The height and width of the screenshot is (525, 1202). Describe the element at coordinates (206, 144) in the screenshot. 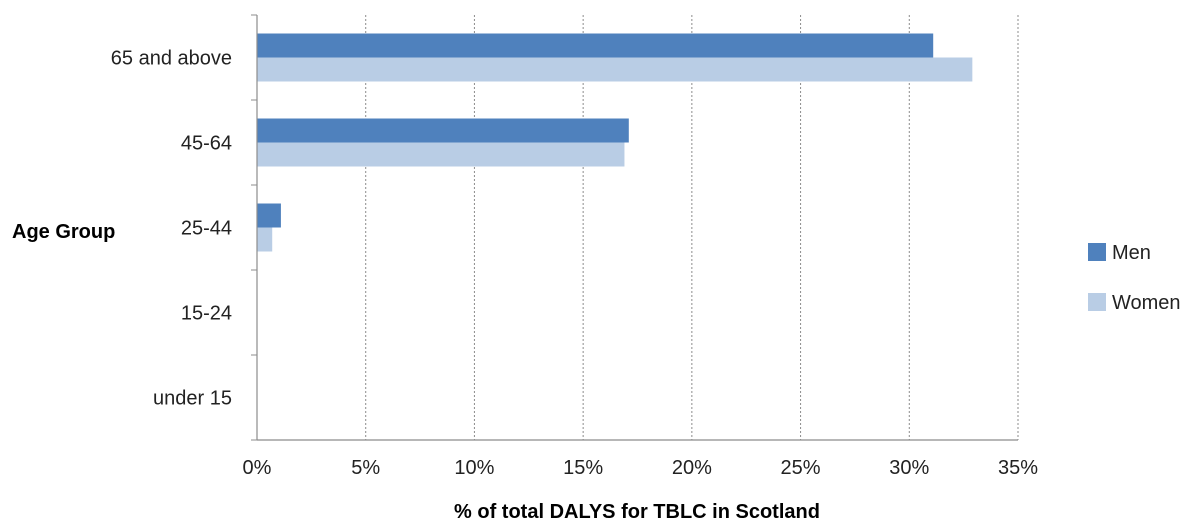

I see `y-tick-label: 45-64` at that location.